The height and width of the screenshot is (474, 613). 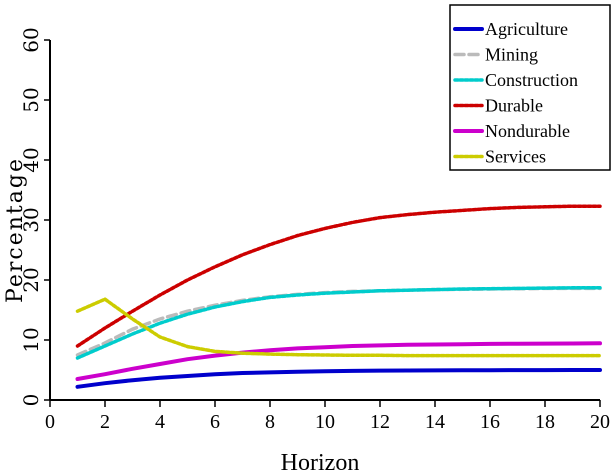 I want to click on x-axis-label: Horizon, so click(x=320, y=462).